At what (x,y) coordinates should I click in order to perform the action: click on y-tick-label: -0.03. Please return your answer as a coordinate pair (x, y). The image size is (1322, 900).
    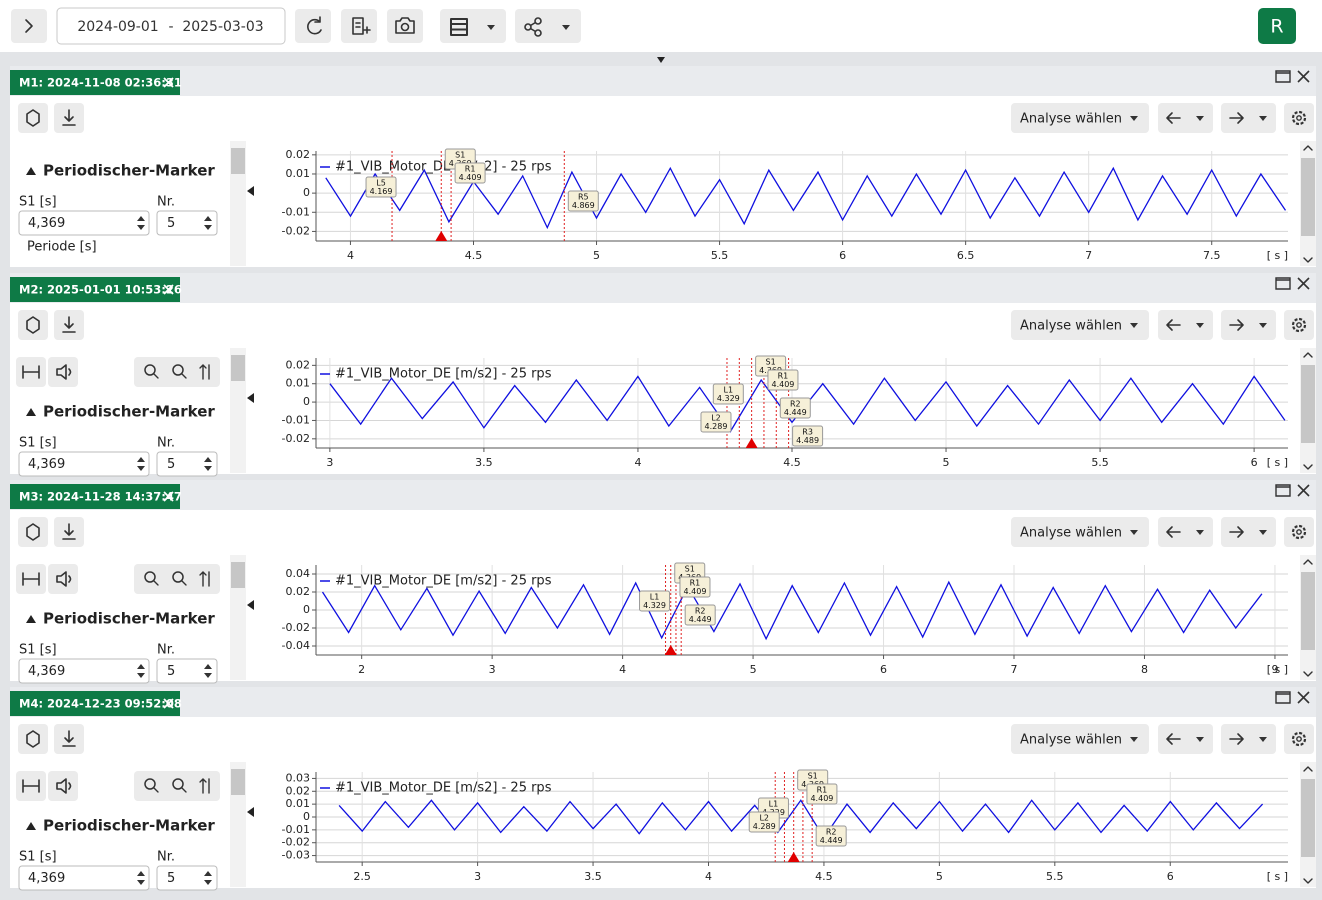
    Looking at the image, I should click on (296, 855).